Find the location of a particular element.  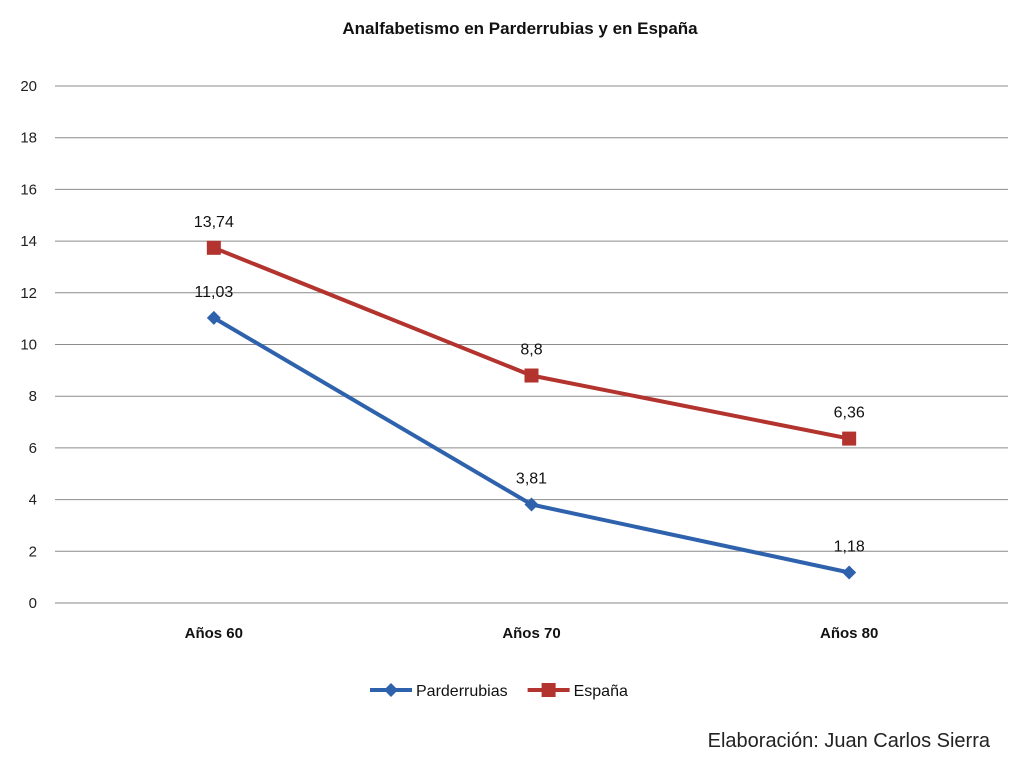

legend-label: Parderrubias is located at coordinates (462, 691).